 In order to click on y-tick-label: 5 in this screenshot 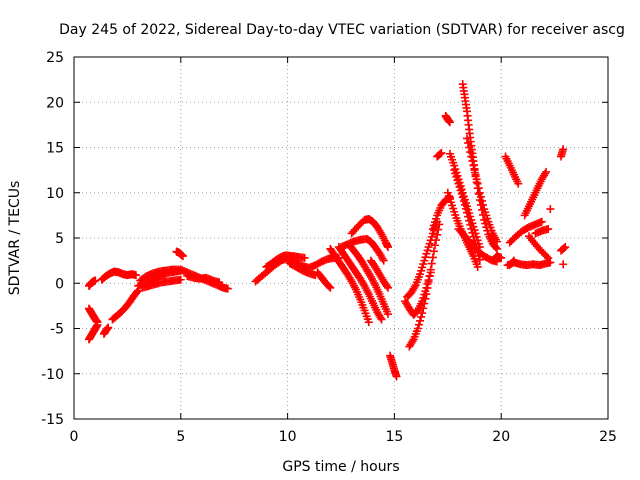, I will do `click(59, 239)`.